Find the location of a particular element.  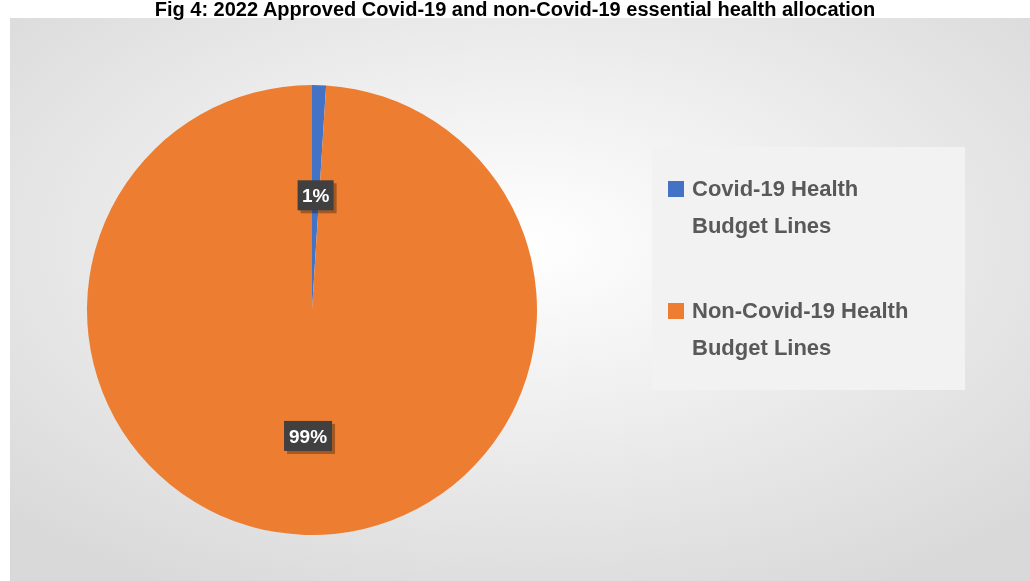

data-label: 1% is located at coordinates (315, 196).